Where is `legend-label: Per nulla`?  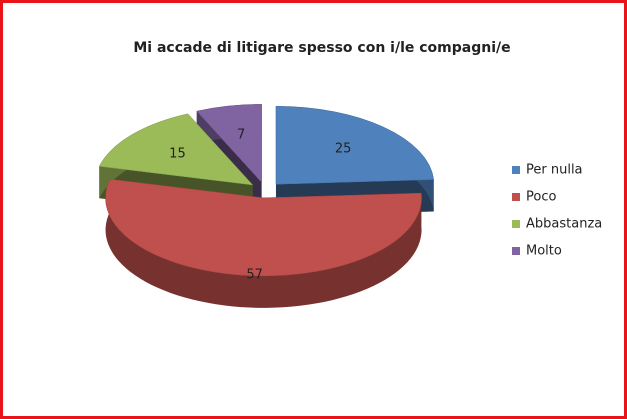 legend-label: Per nulla is located at coordinates (554, 170).